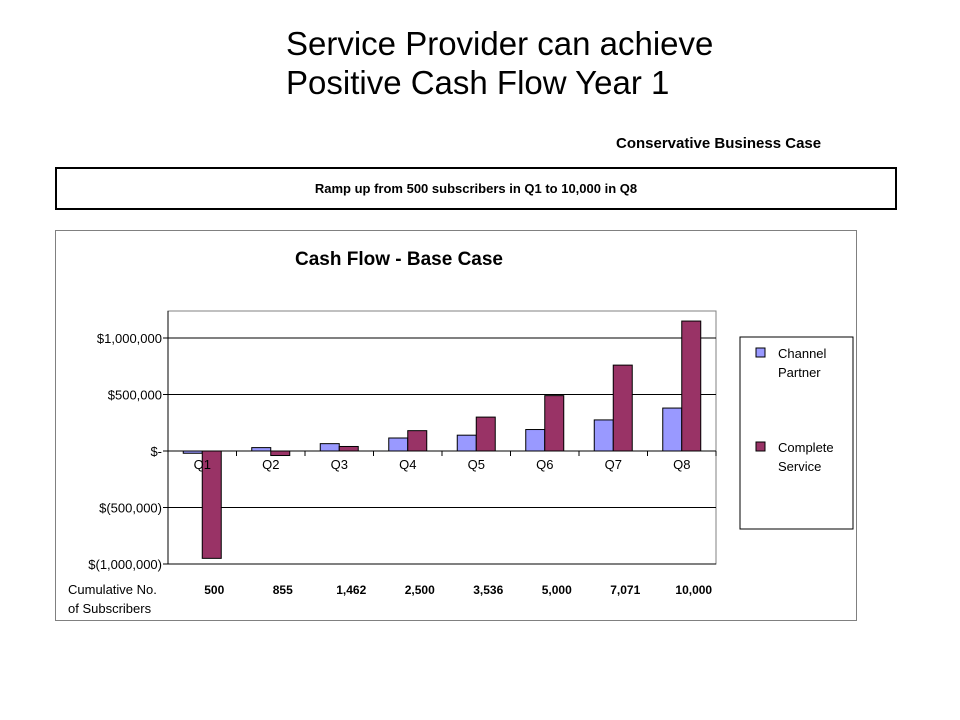 This screenshot has height=720, width=960. I want to click on x-tick-label: Q6, so click(544, 464).